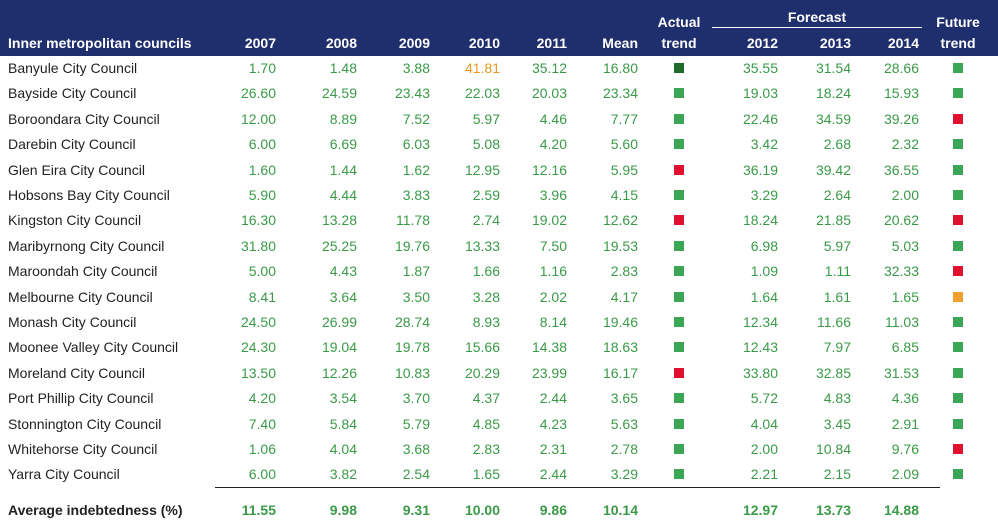 The image size is (998, 525). I want to click on cell-value: 3.29, so click(764, 195).